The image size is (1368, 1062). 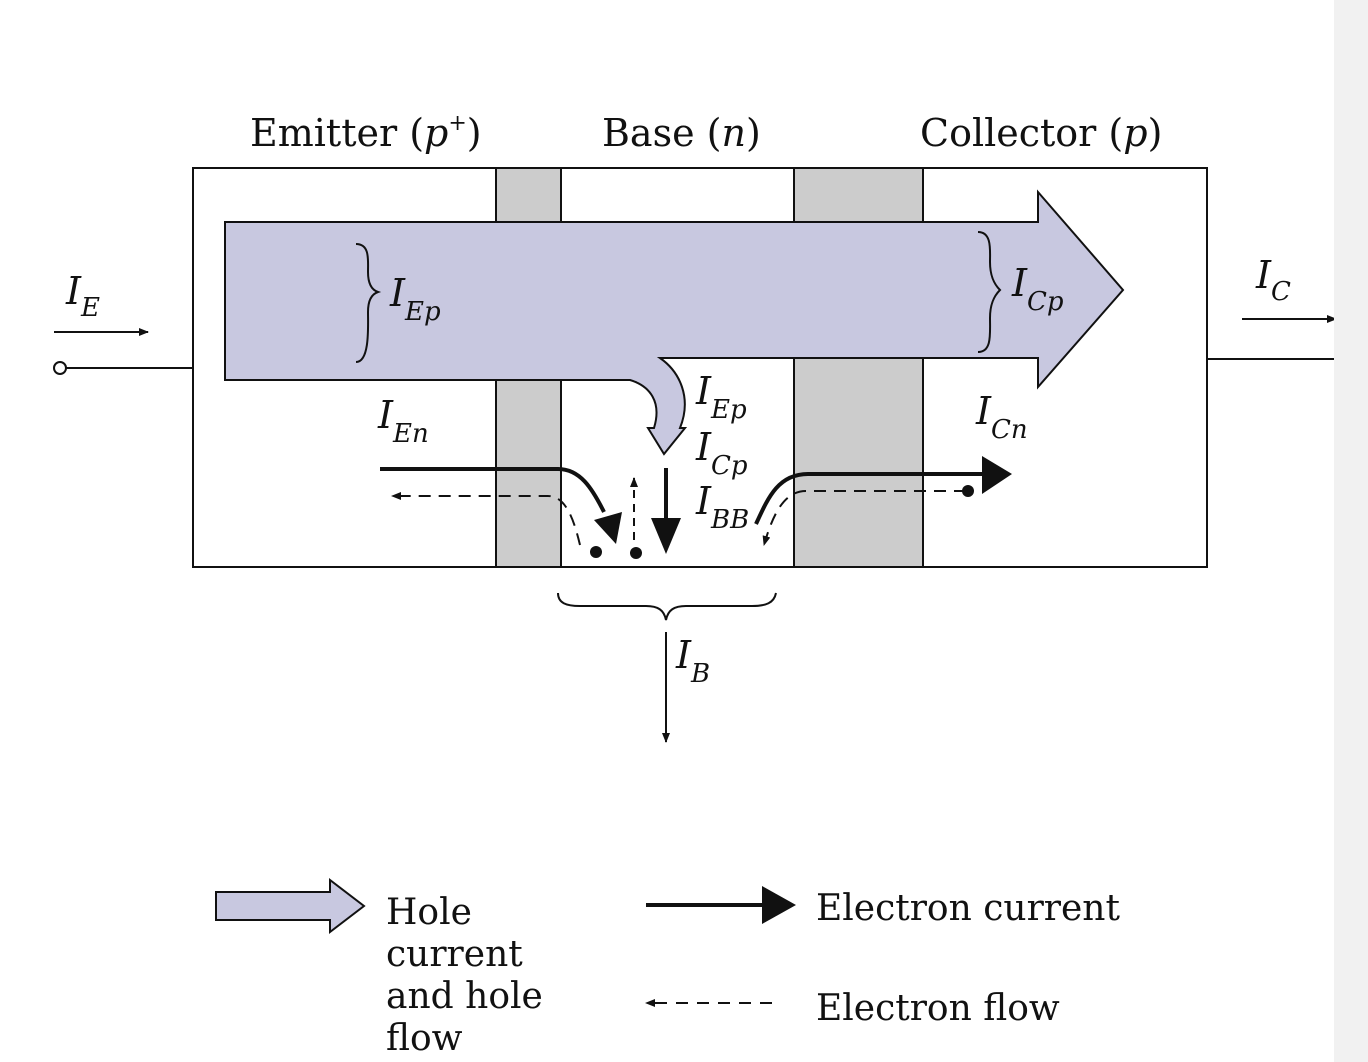 What do you see at coordinates (290, 906) in the screenshot?
I see `legend-hole-arrow` at bounding box center [290, 906].